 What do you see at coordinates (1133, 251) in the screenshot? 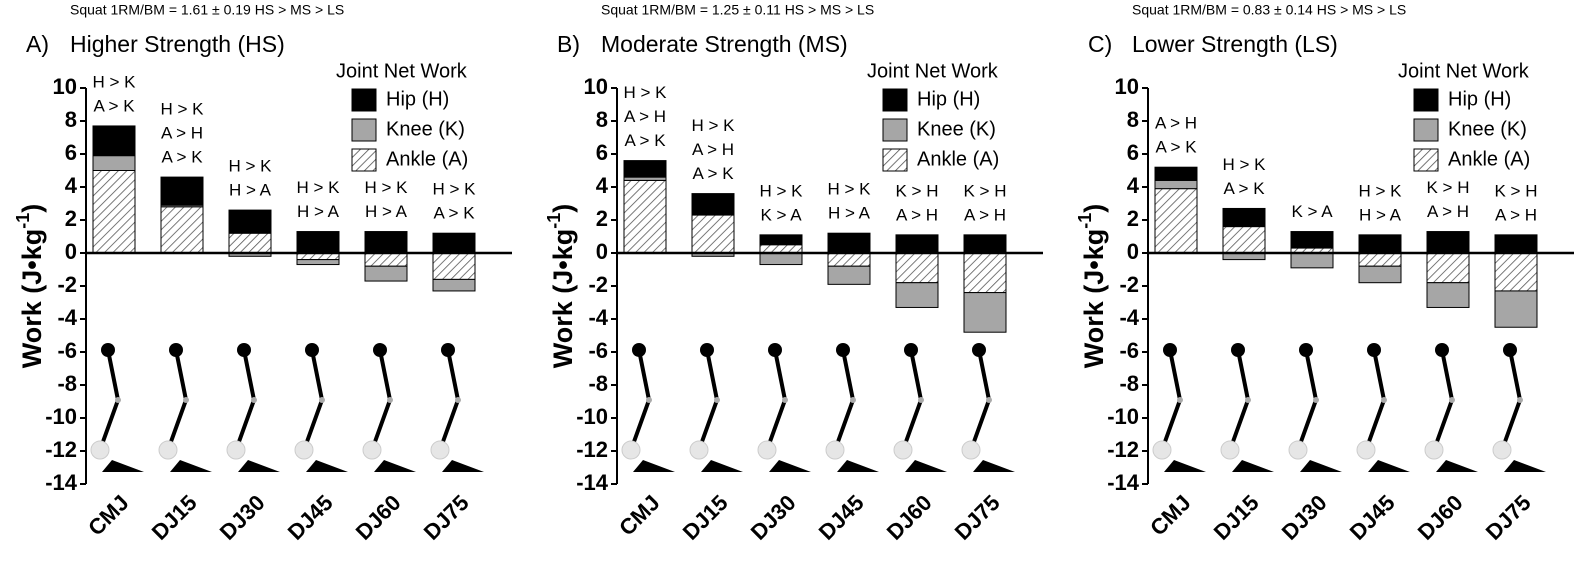
I see `y-tick-label: 0` at bounding box center [1133, 251].